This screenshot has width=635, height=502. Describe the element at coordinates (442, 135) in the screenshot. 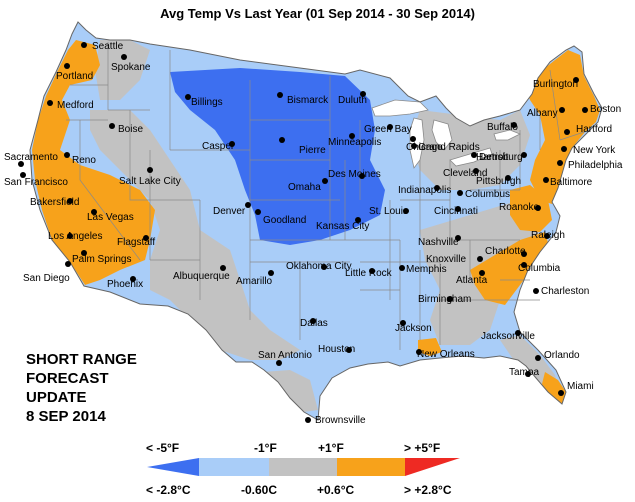

I see `lake-huron` at that location.